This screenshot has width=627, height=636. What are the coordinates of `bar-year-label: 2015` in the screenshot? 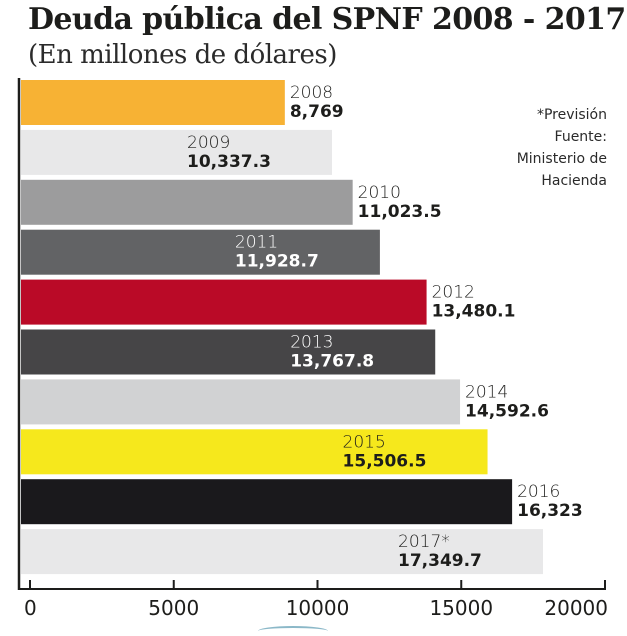 It's located at (364, 442).